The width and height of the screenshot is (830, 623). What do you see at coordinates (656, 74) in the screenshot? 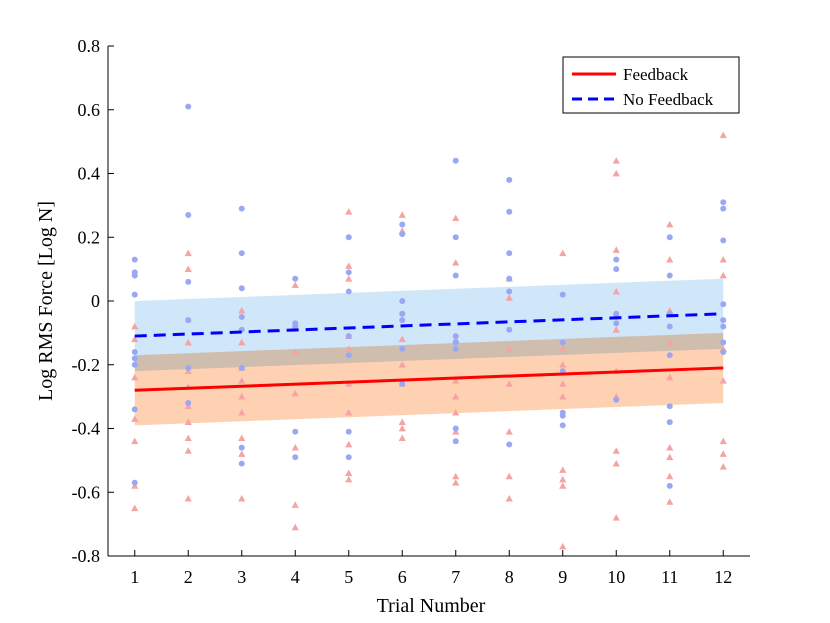
I see `feedback-legend-label: Feedback` at bounding box center [656, 74].